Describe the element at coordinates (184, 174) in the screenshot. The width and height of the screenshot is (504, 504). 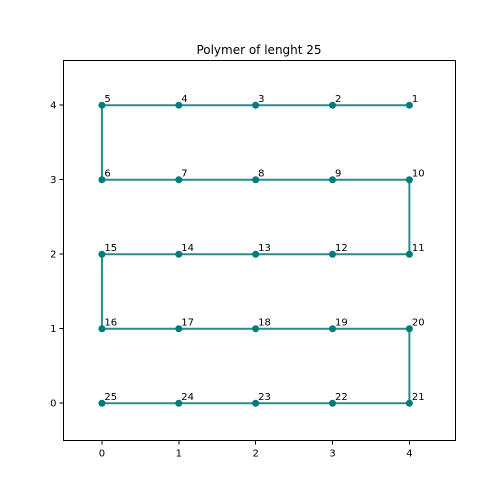
I see `point-label: 7` at that location.